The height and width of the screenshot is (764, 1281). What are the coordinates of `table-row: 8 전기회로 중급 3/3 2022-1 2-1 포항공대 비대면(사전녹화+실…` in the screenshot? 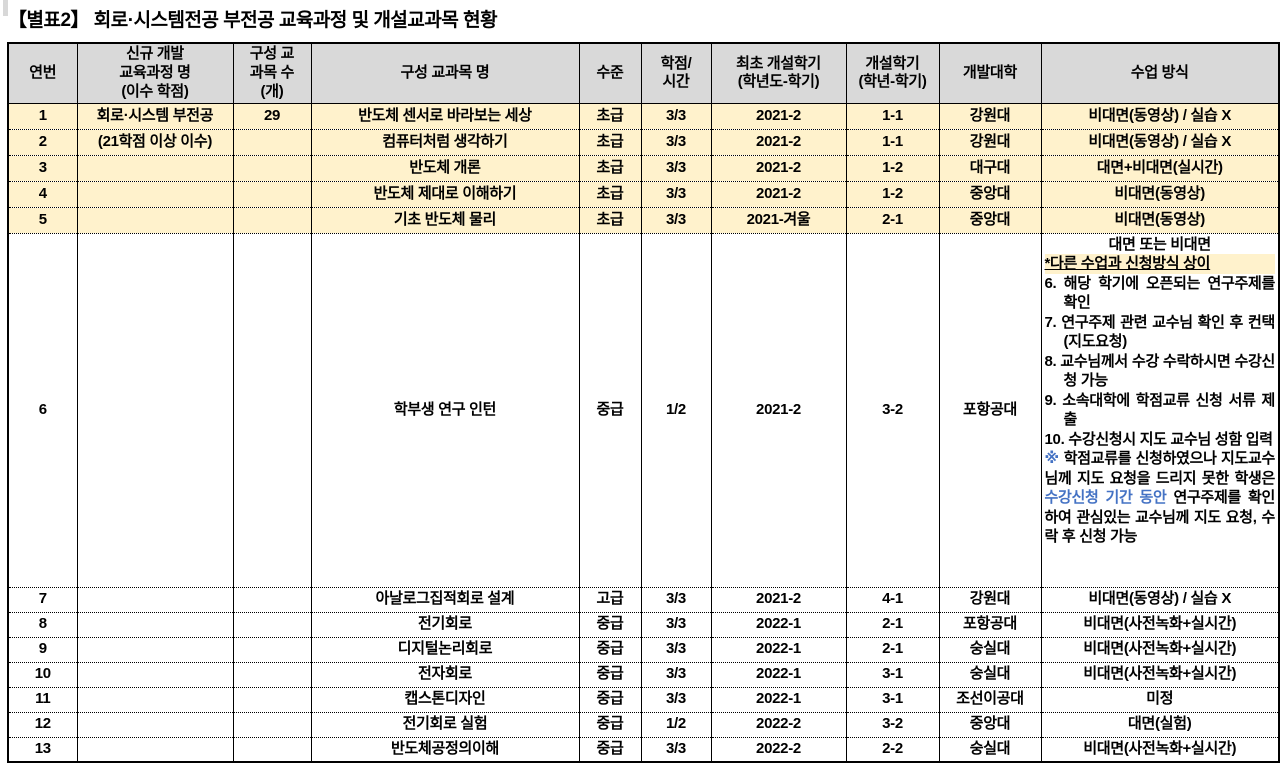 It's located at (643, 624).